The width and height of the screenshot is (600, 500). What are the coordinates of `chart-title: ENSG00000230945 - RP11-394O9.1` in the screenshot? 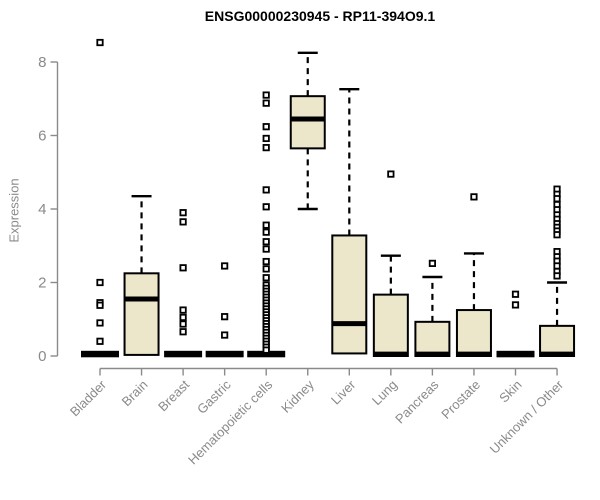 It's located at (320, 16).